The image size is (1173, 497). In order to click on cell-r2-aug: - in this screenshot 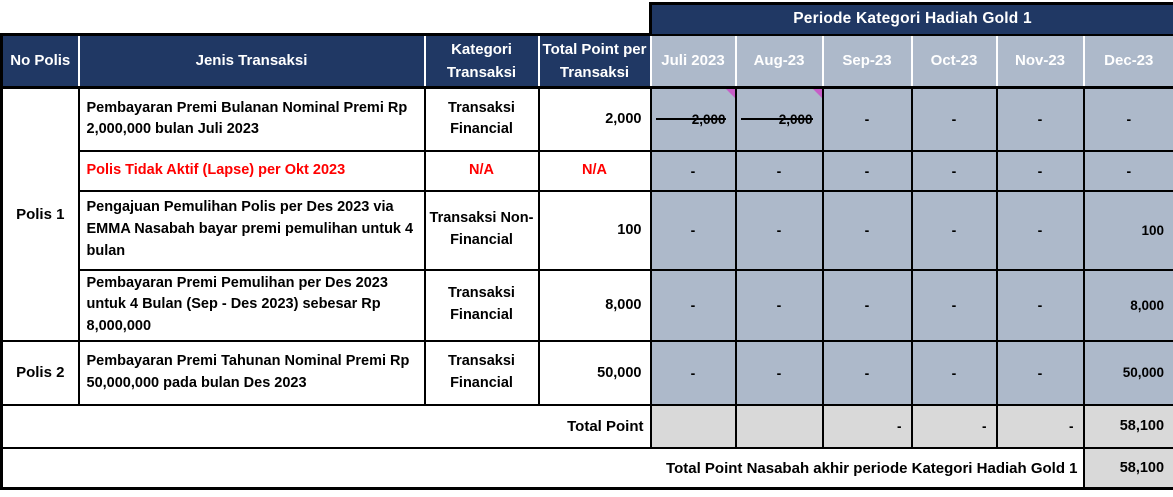, I will do `click(779, 171)`.